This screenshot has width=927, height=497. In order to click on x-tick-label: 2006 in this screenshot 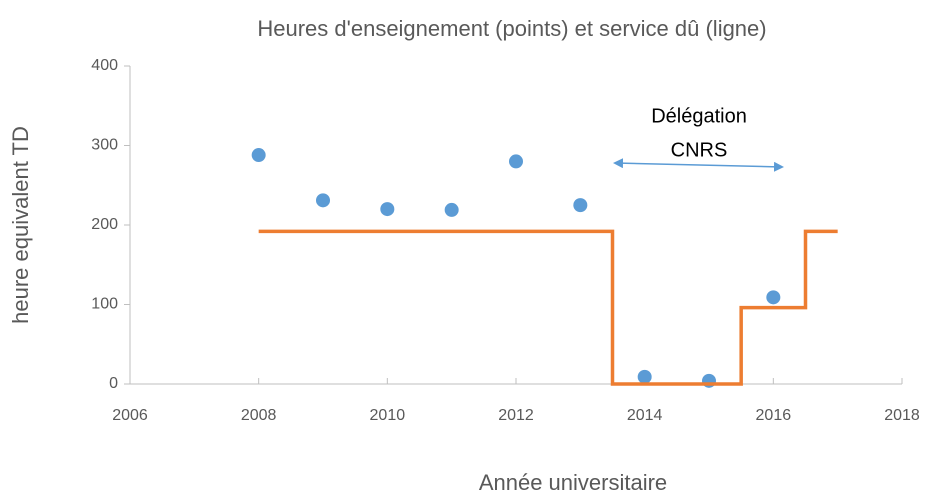, I will do `click(130, 415)`.